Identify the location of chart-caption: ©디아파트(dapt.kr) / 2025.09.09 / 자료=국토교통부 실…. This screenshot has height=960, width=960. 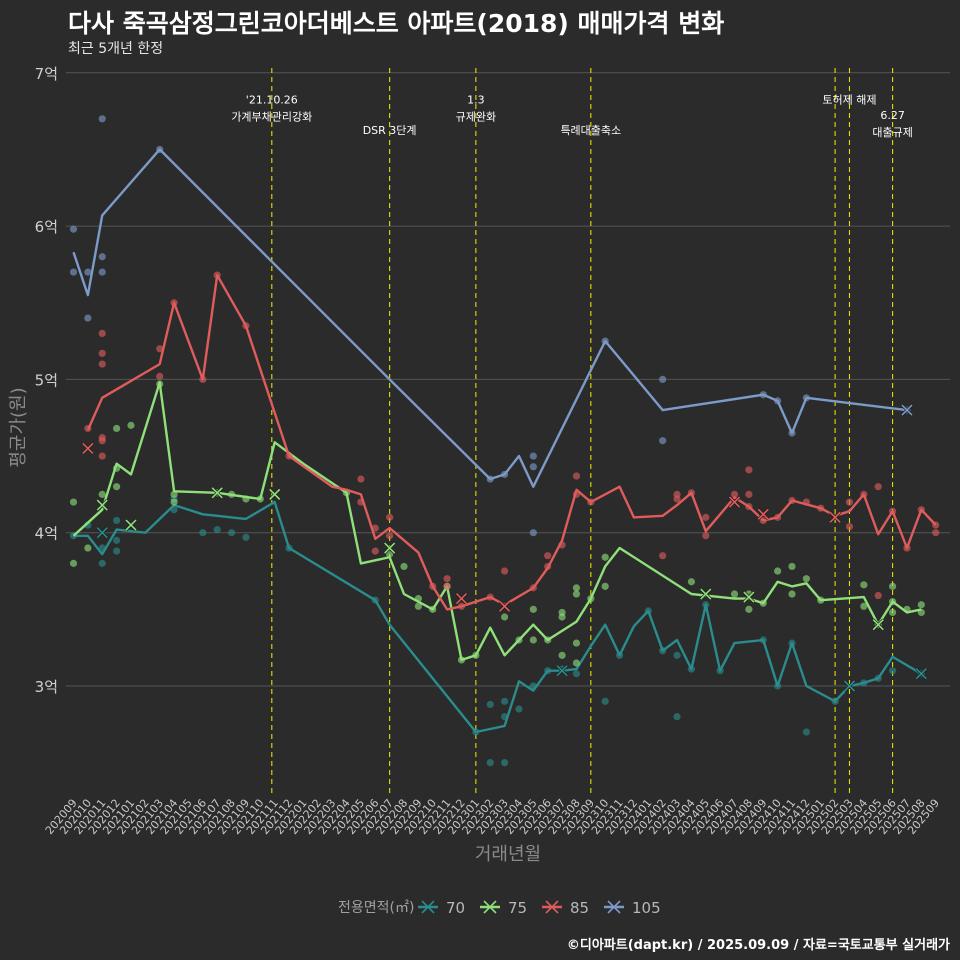
(758, 945).